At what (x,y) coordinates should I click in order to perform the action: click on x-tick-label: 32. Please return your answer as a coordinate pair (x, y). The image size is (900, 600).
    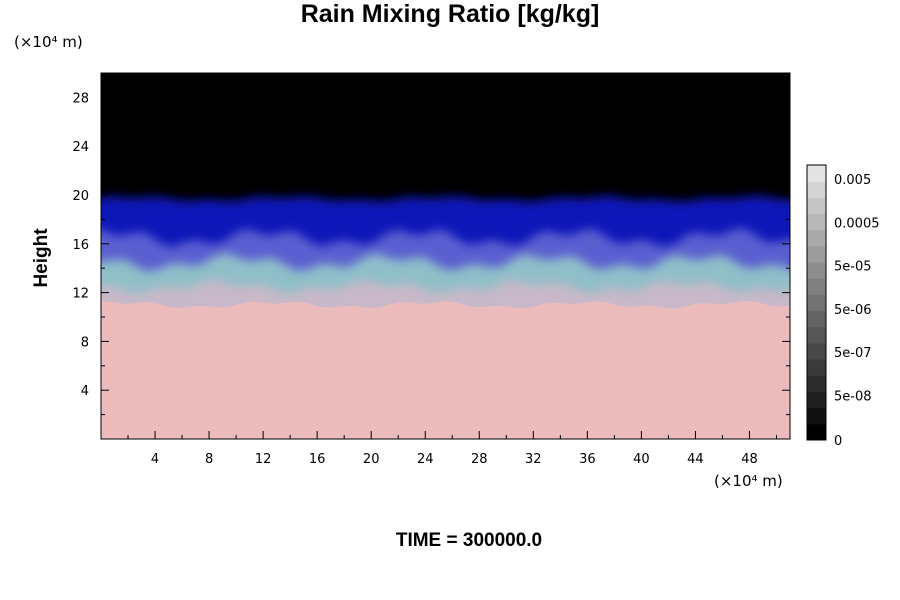
    Looking at the image, I should click on (533, 459).